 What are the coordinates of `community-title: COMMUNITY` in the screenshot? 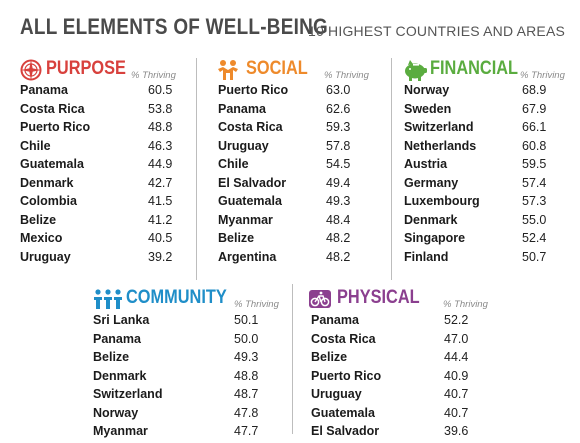 It's located at (176, 297).